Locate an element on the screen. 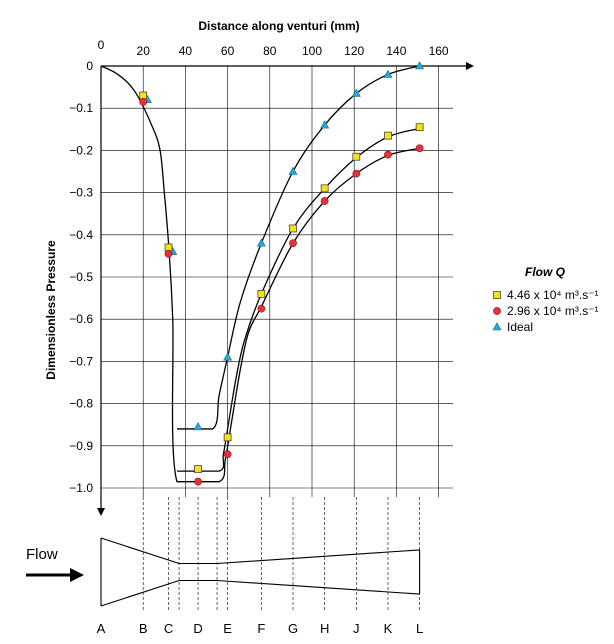 This screenshot has height=644, width=614. x-tick-label: 40 is located at coordinates (186, 51).